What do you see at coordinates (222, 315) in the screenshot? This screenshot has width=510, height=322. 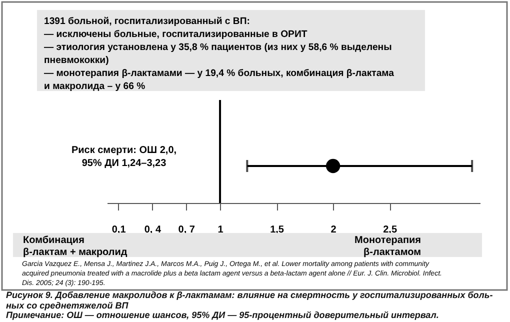 I see `text: Примечание: ОШ — отношение шансов, 95% ДИ — 95-процентный доверительный интервал.` at bounding box center [222, 315].